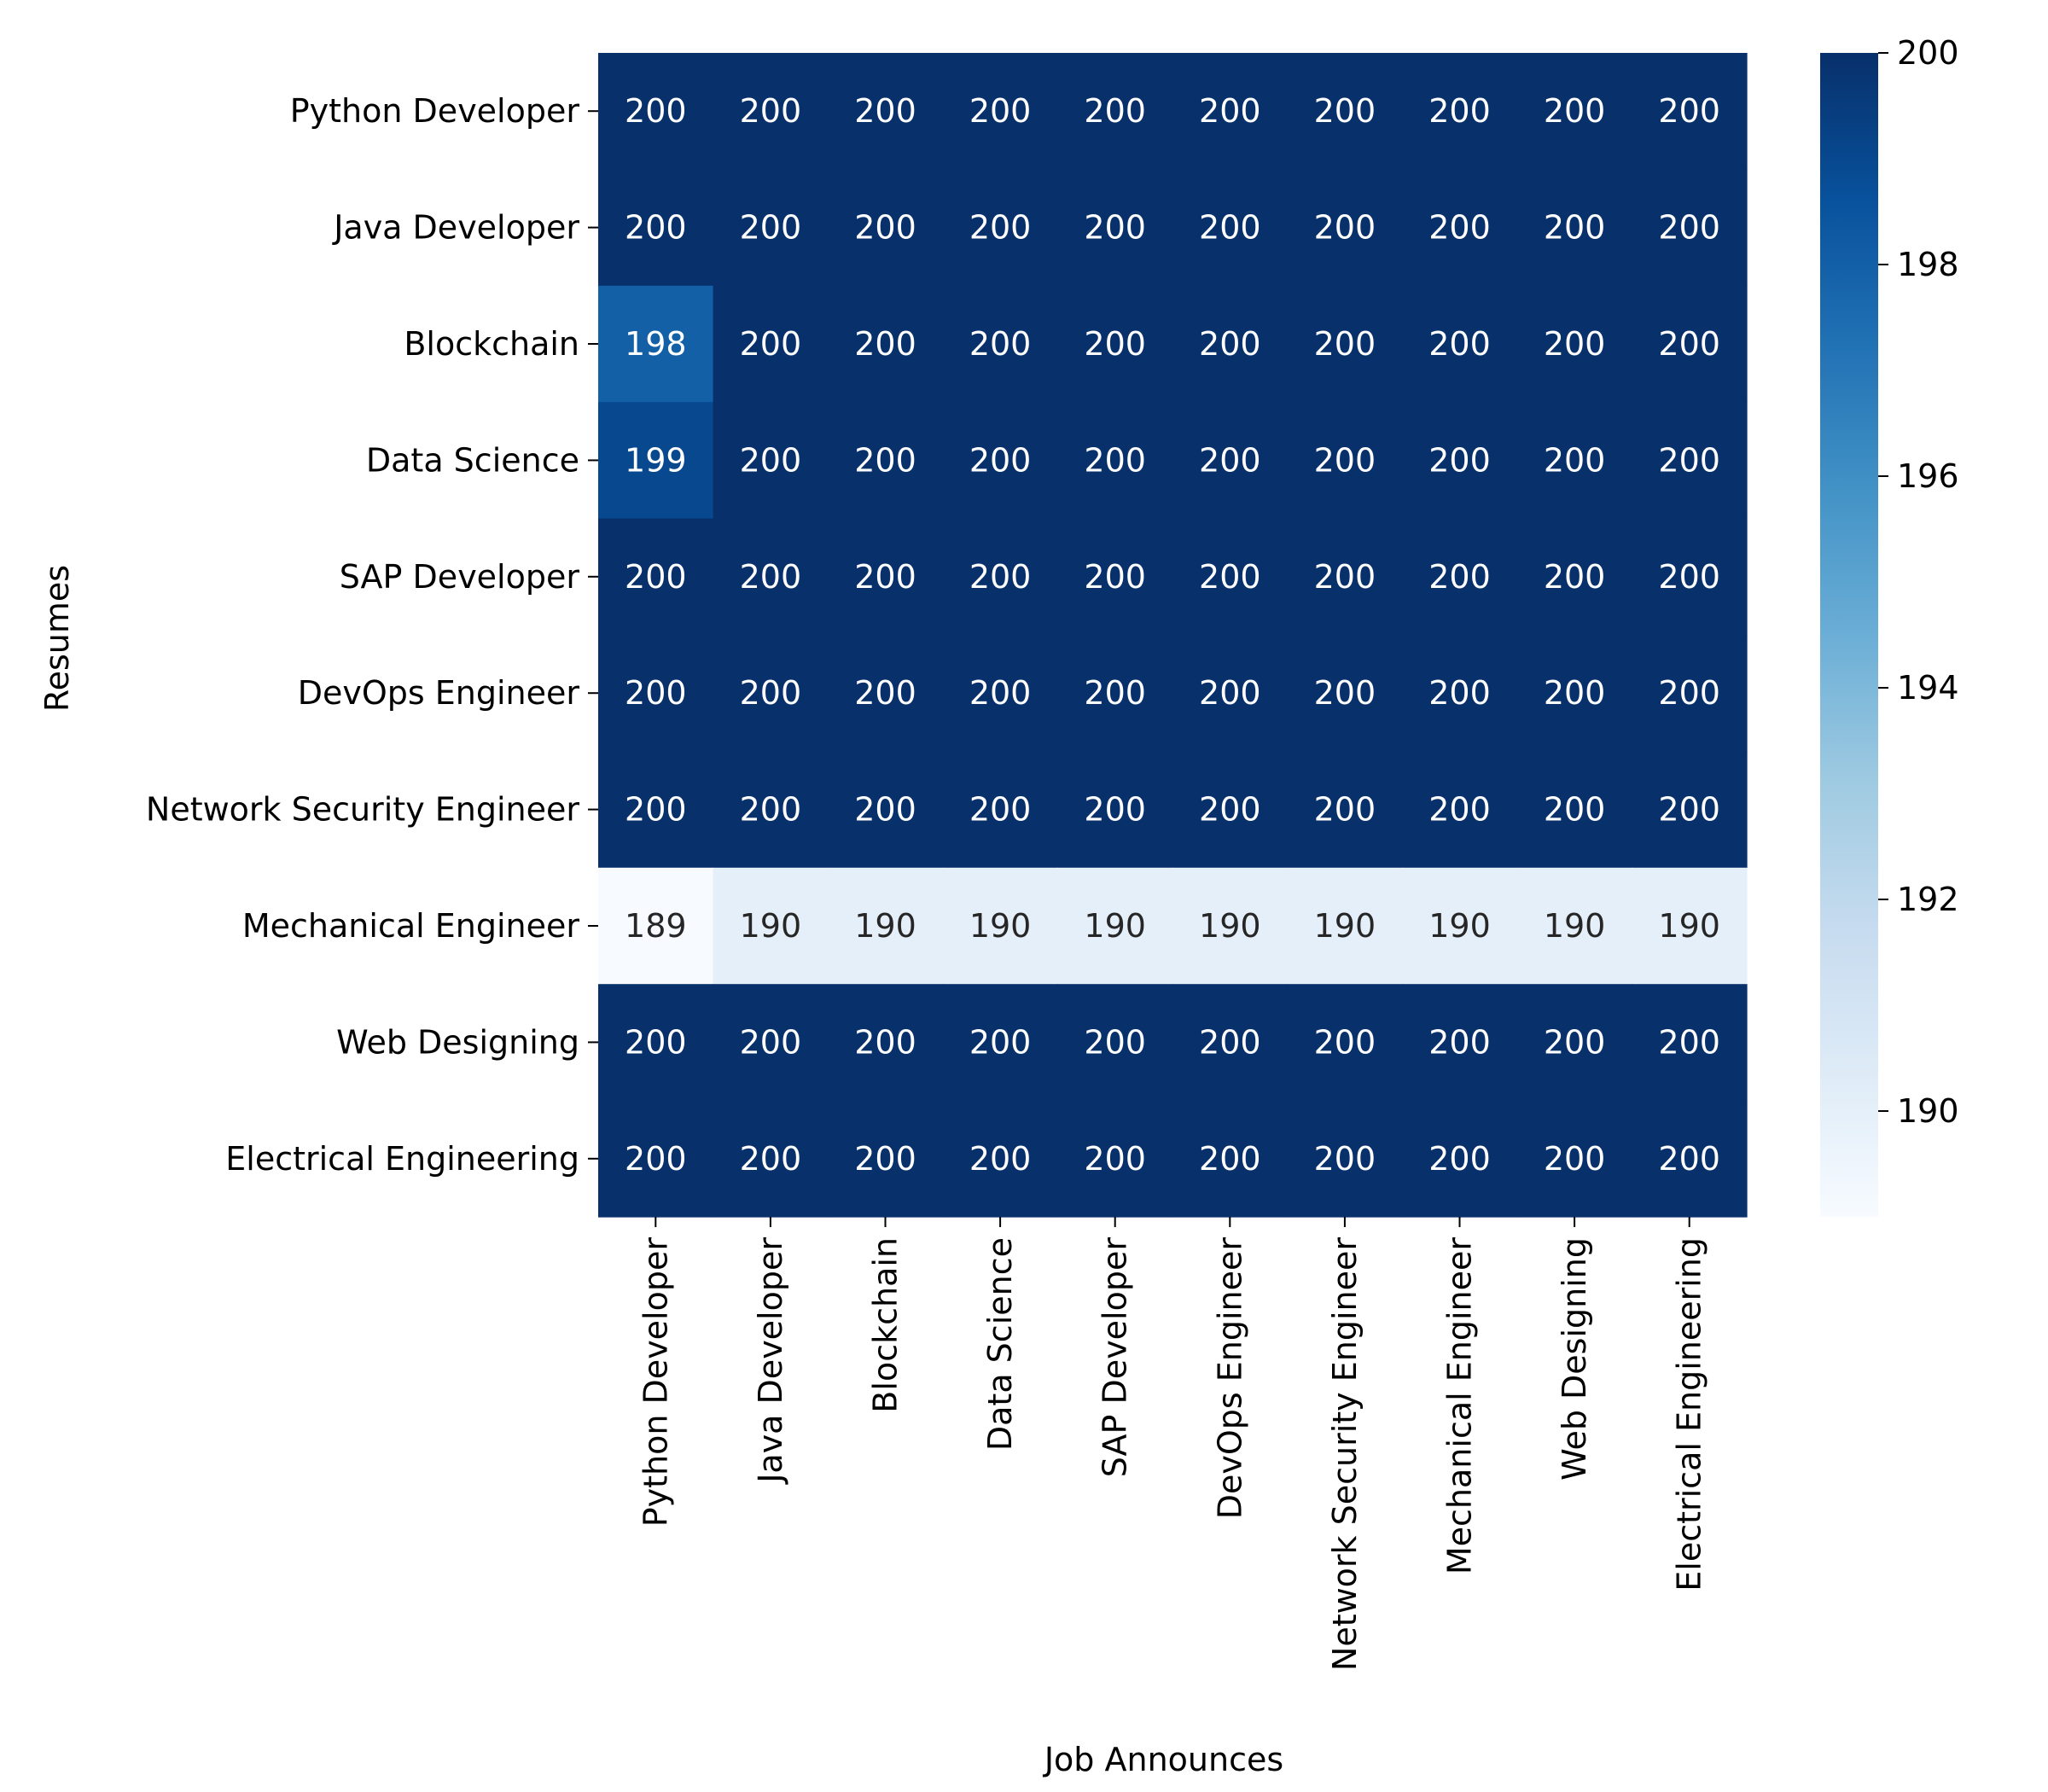 The image size is (2048, 1792). Describe the element at coordinates (770, 1361) in the screenshot. I see `x-tick-label: Java Developer` at that location.